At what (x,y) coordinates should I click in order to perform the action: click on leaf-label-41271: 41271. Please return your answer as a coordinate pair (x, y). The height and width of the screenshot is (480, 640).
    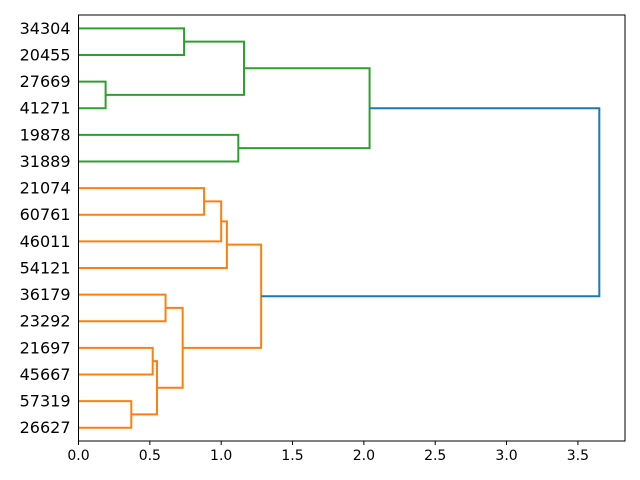
    Looking at the image, I should click on (45, 108).